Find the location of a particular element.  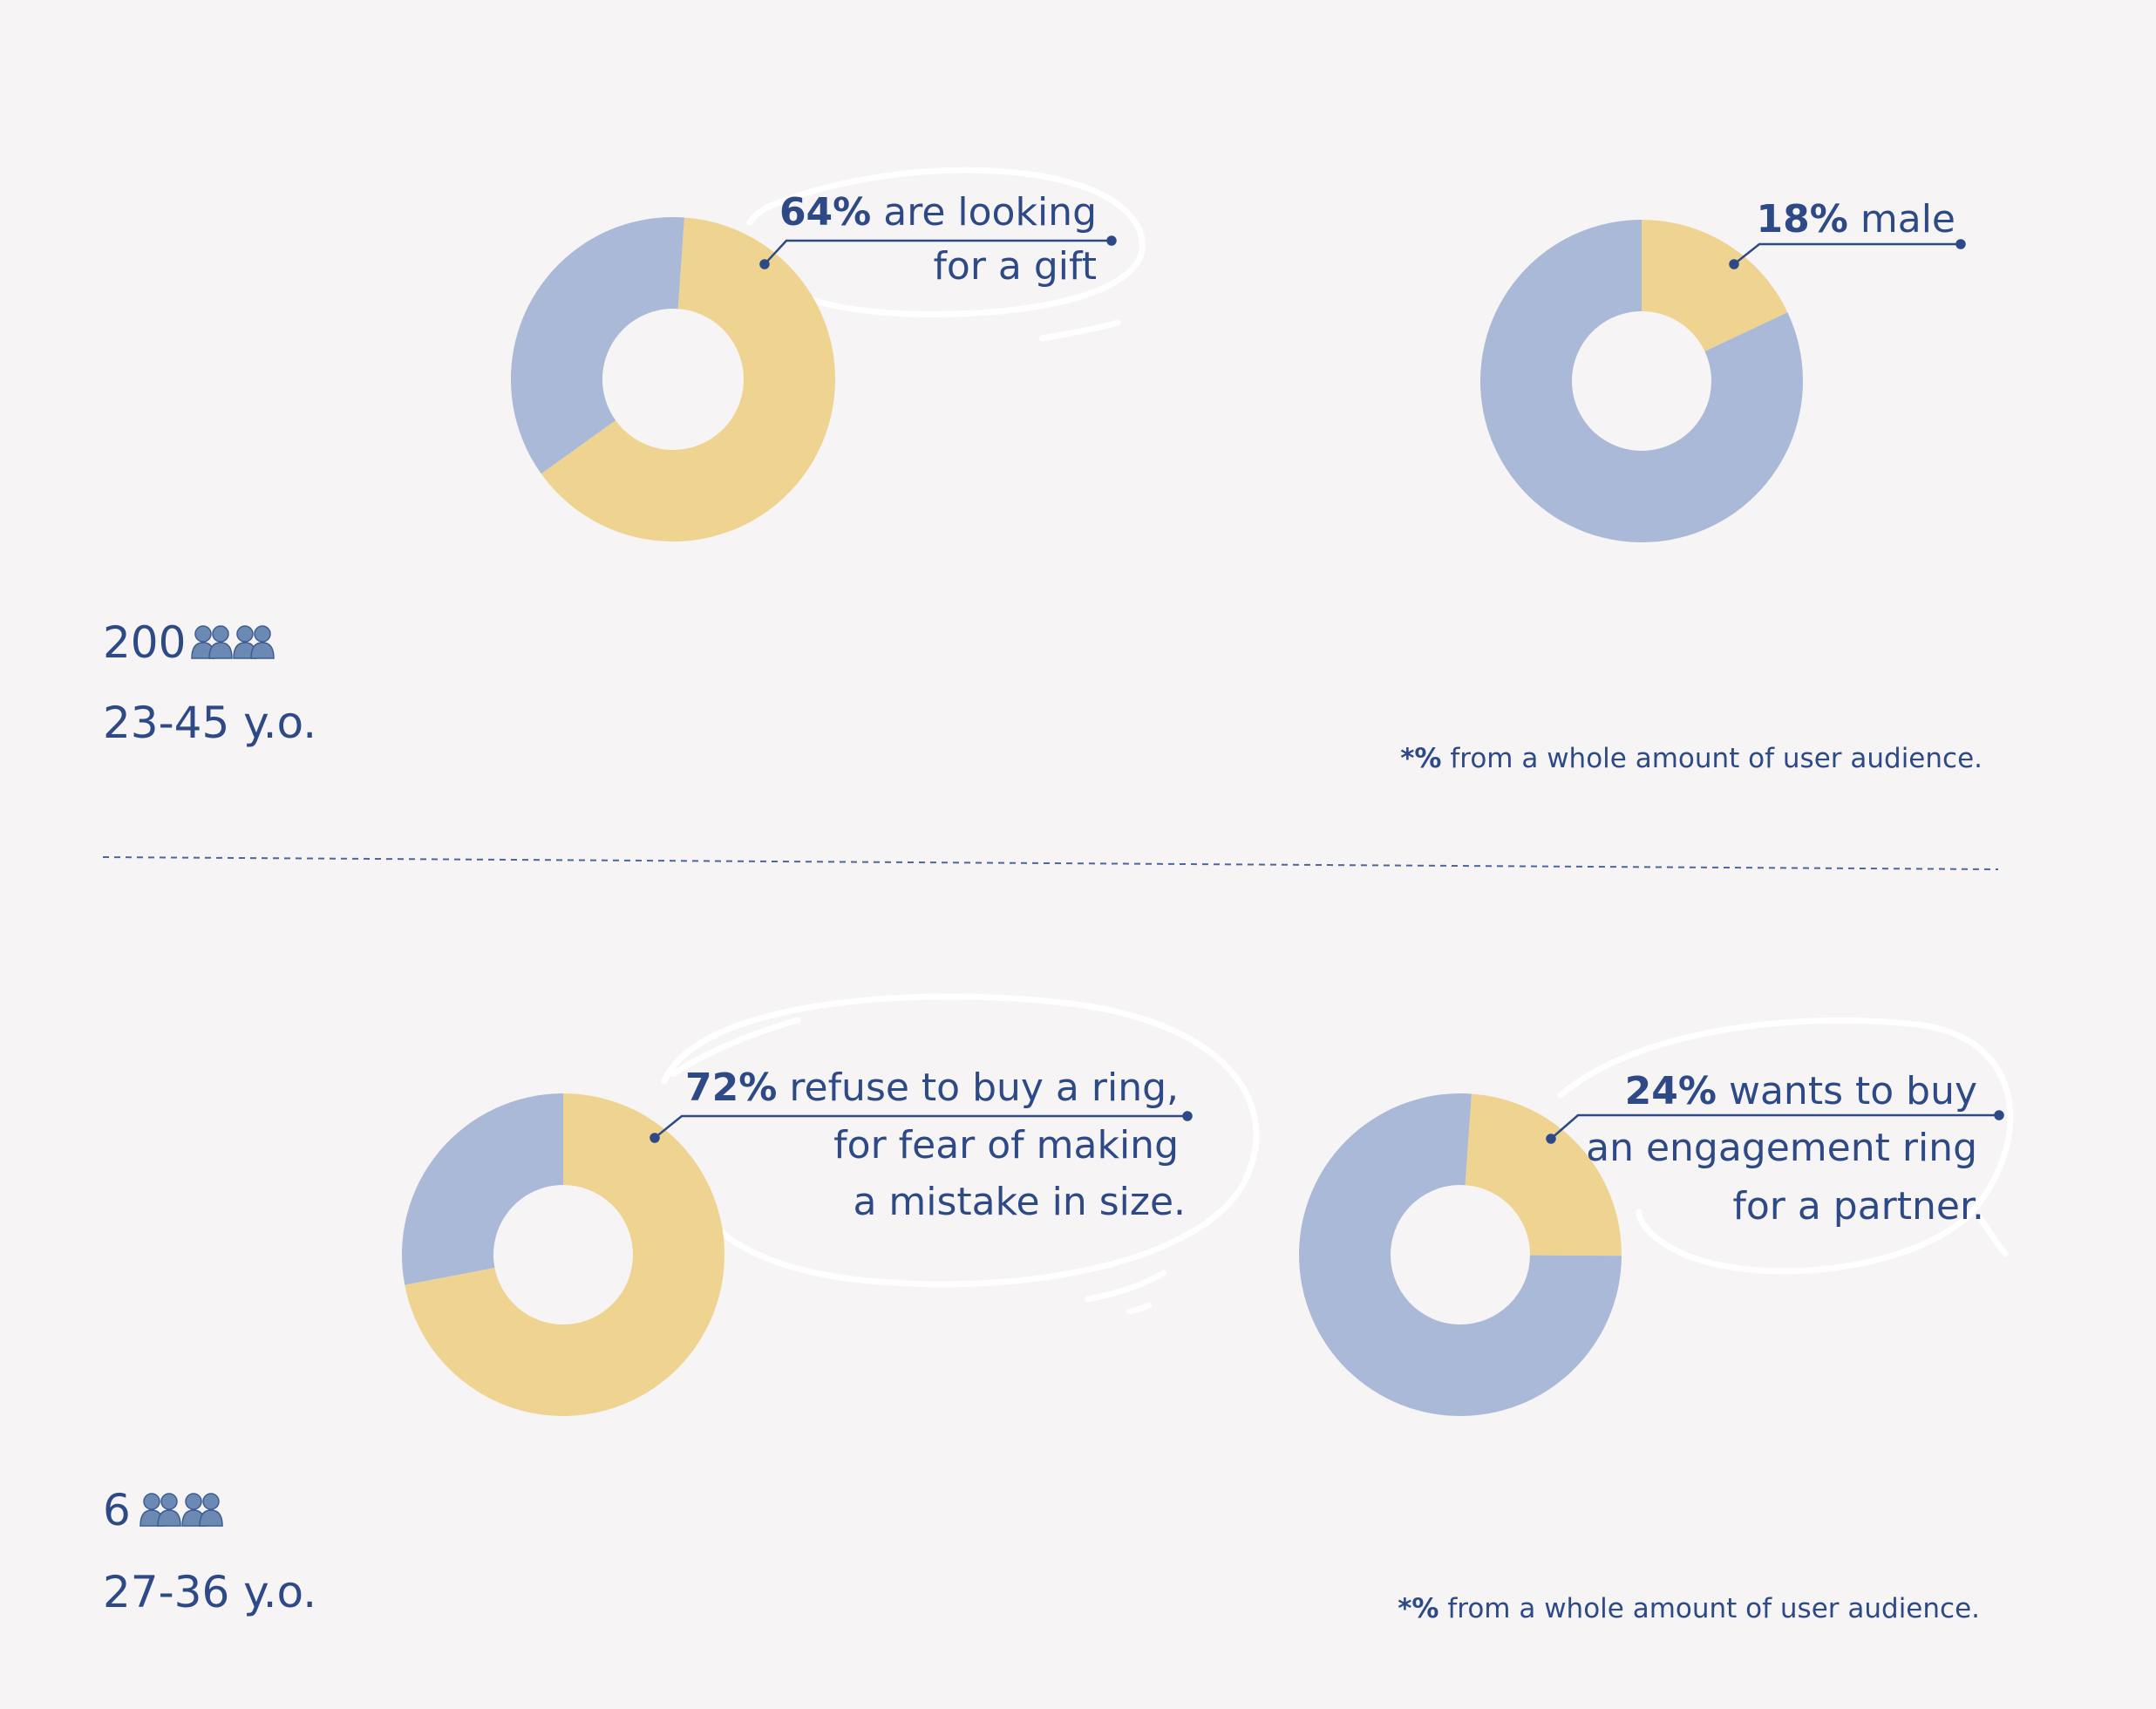

chart2-rest-slice is located at coordinates (1642, 381).